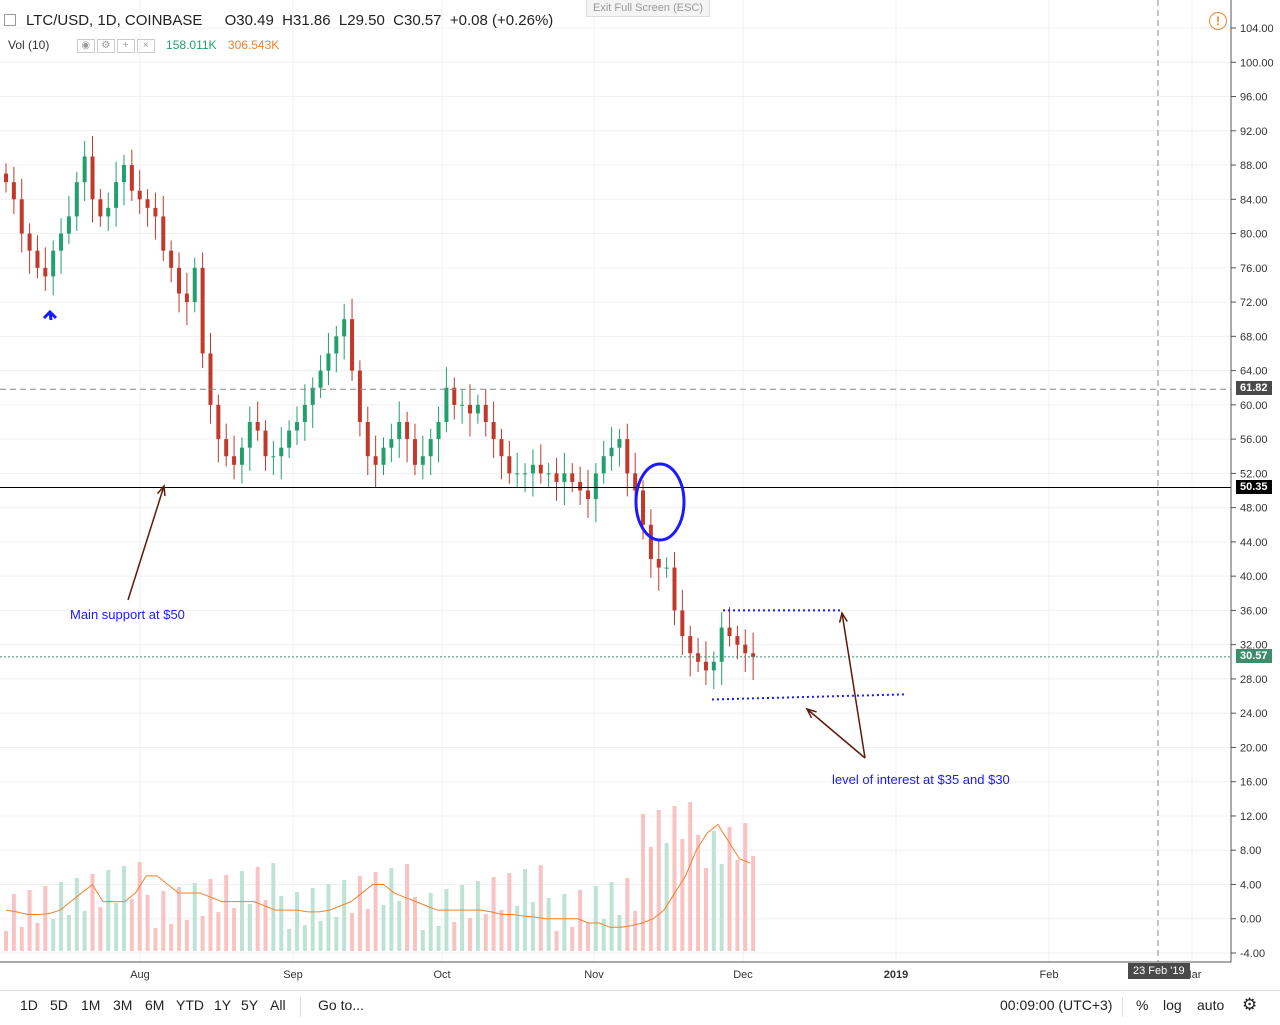  What do you see at coordinates (648, 8) in the screenshot?
I see `exit-fullscreen-button: Exit Full Screen (ESC)` at bounding box center [648, 8].